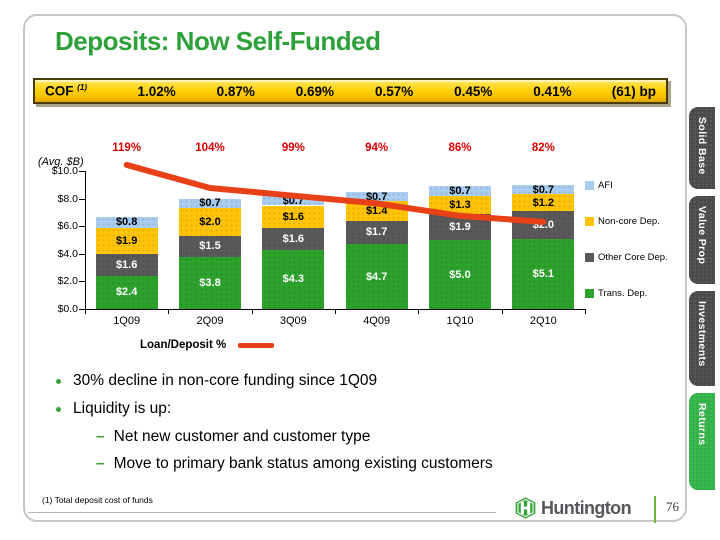  Describe the element at coordinates (702, 441) in the screenshot. I see `tab-returns: Returns` at that location.